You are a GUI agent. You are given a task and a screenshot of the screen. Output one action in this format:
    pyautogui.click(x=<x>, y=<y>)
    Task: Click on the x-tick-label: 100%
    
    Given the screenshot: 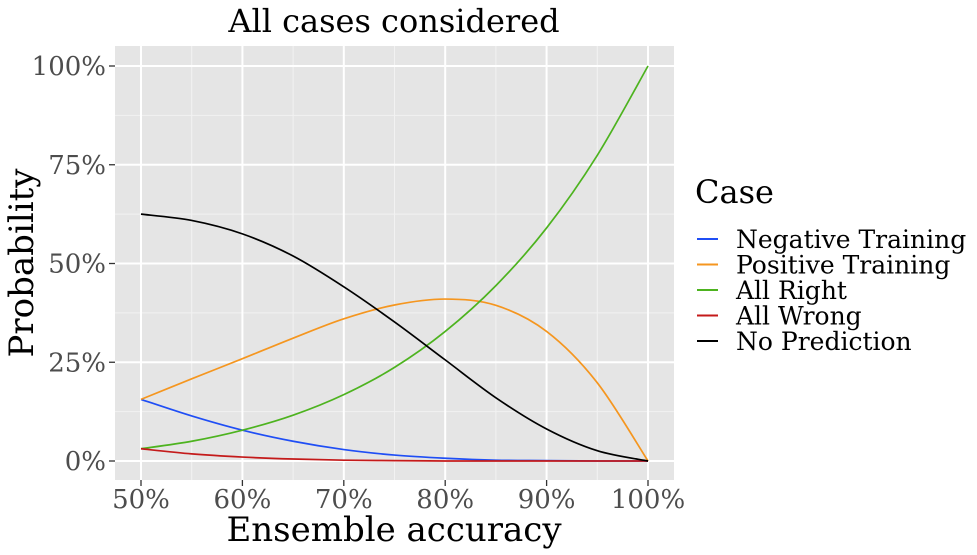 What is the action you would take?
    pyautogui.click(x=648, y=500)
    